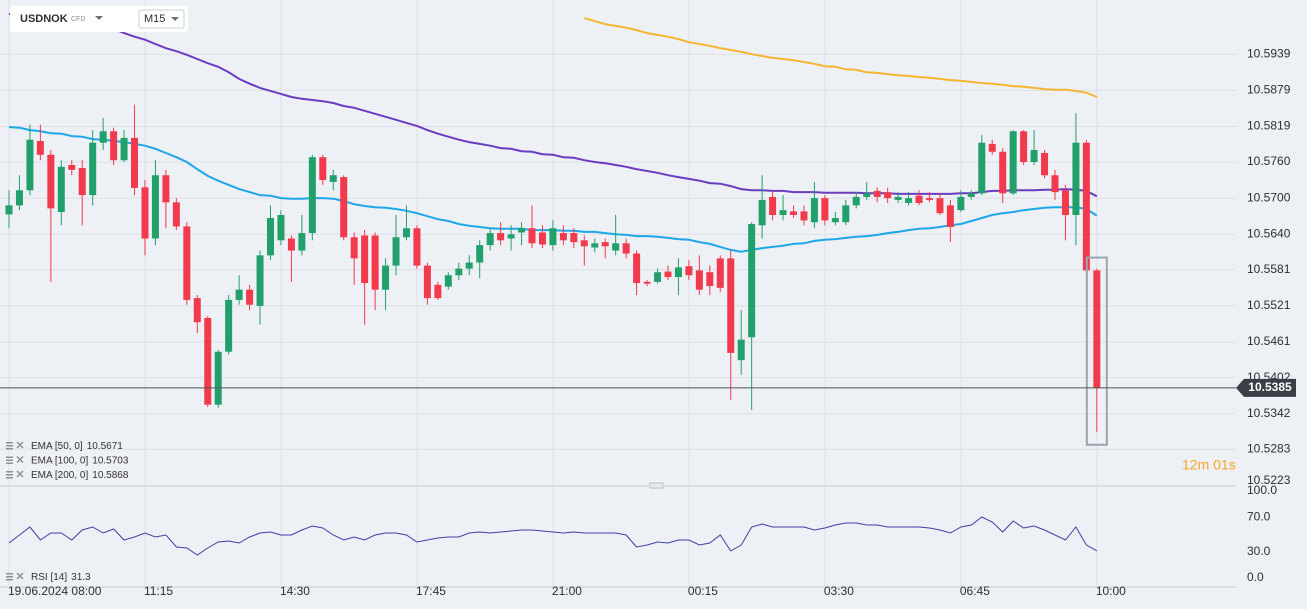  I want to click on symbol: USDNOK, so click(44, 19).